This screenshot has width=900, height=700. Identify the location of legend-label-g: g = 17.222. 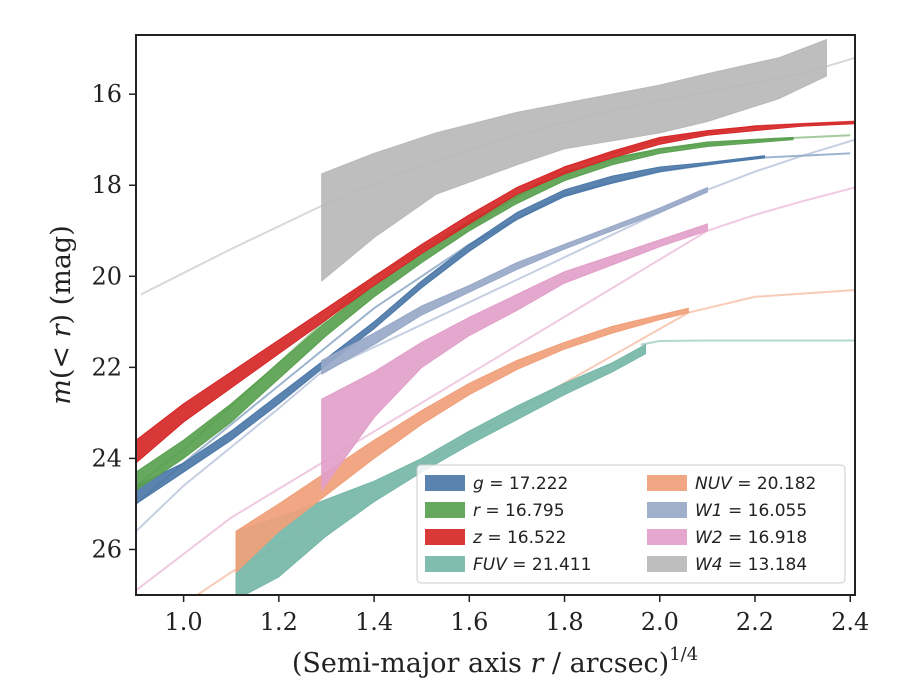
(520, 484).